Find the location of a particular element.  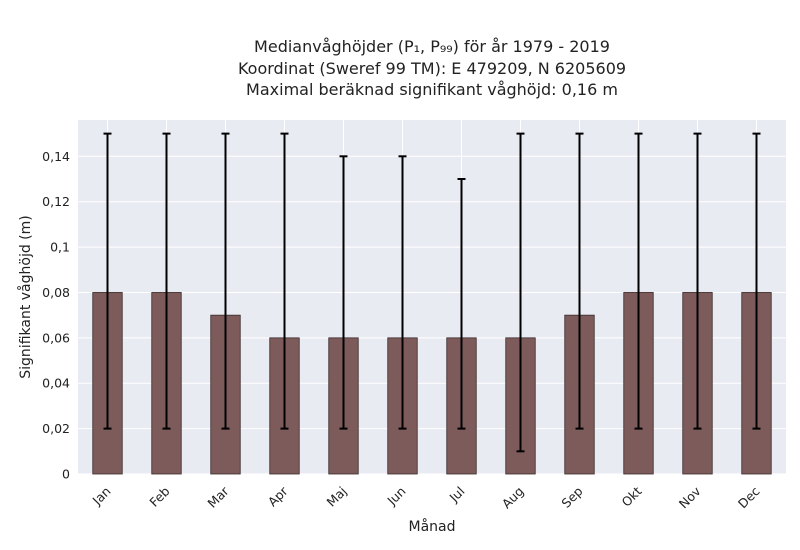

y-tick-label: 0,06 is located at coordinates (56, 337).